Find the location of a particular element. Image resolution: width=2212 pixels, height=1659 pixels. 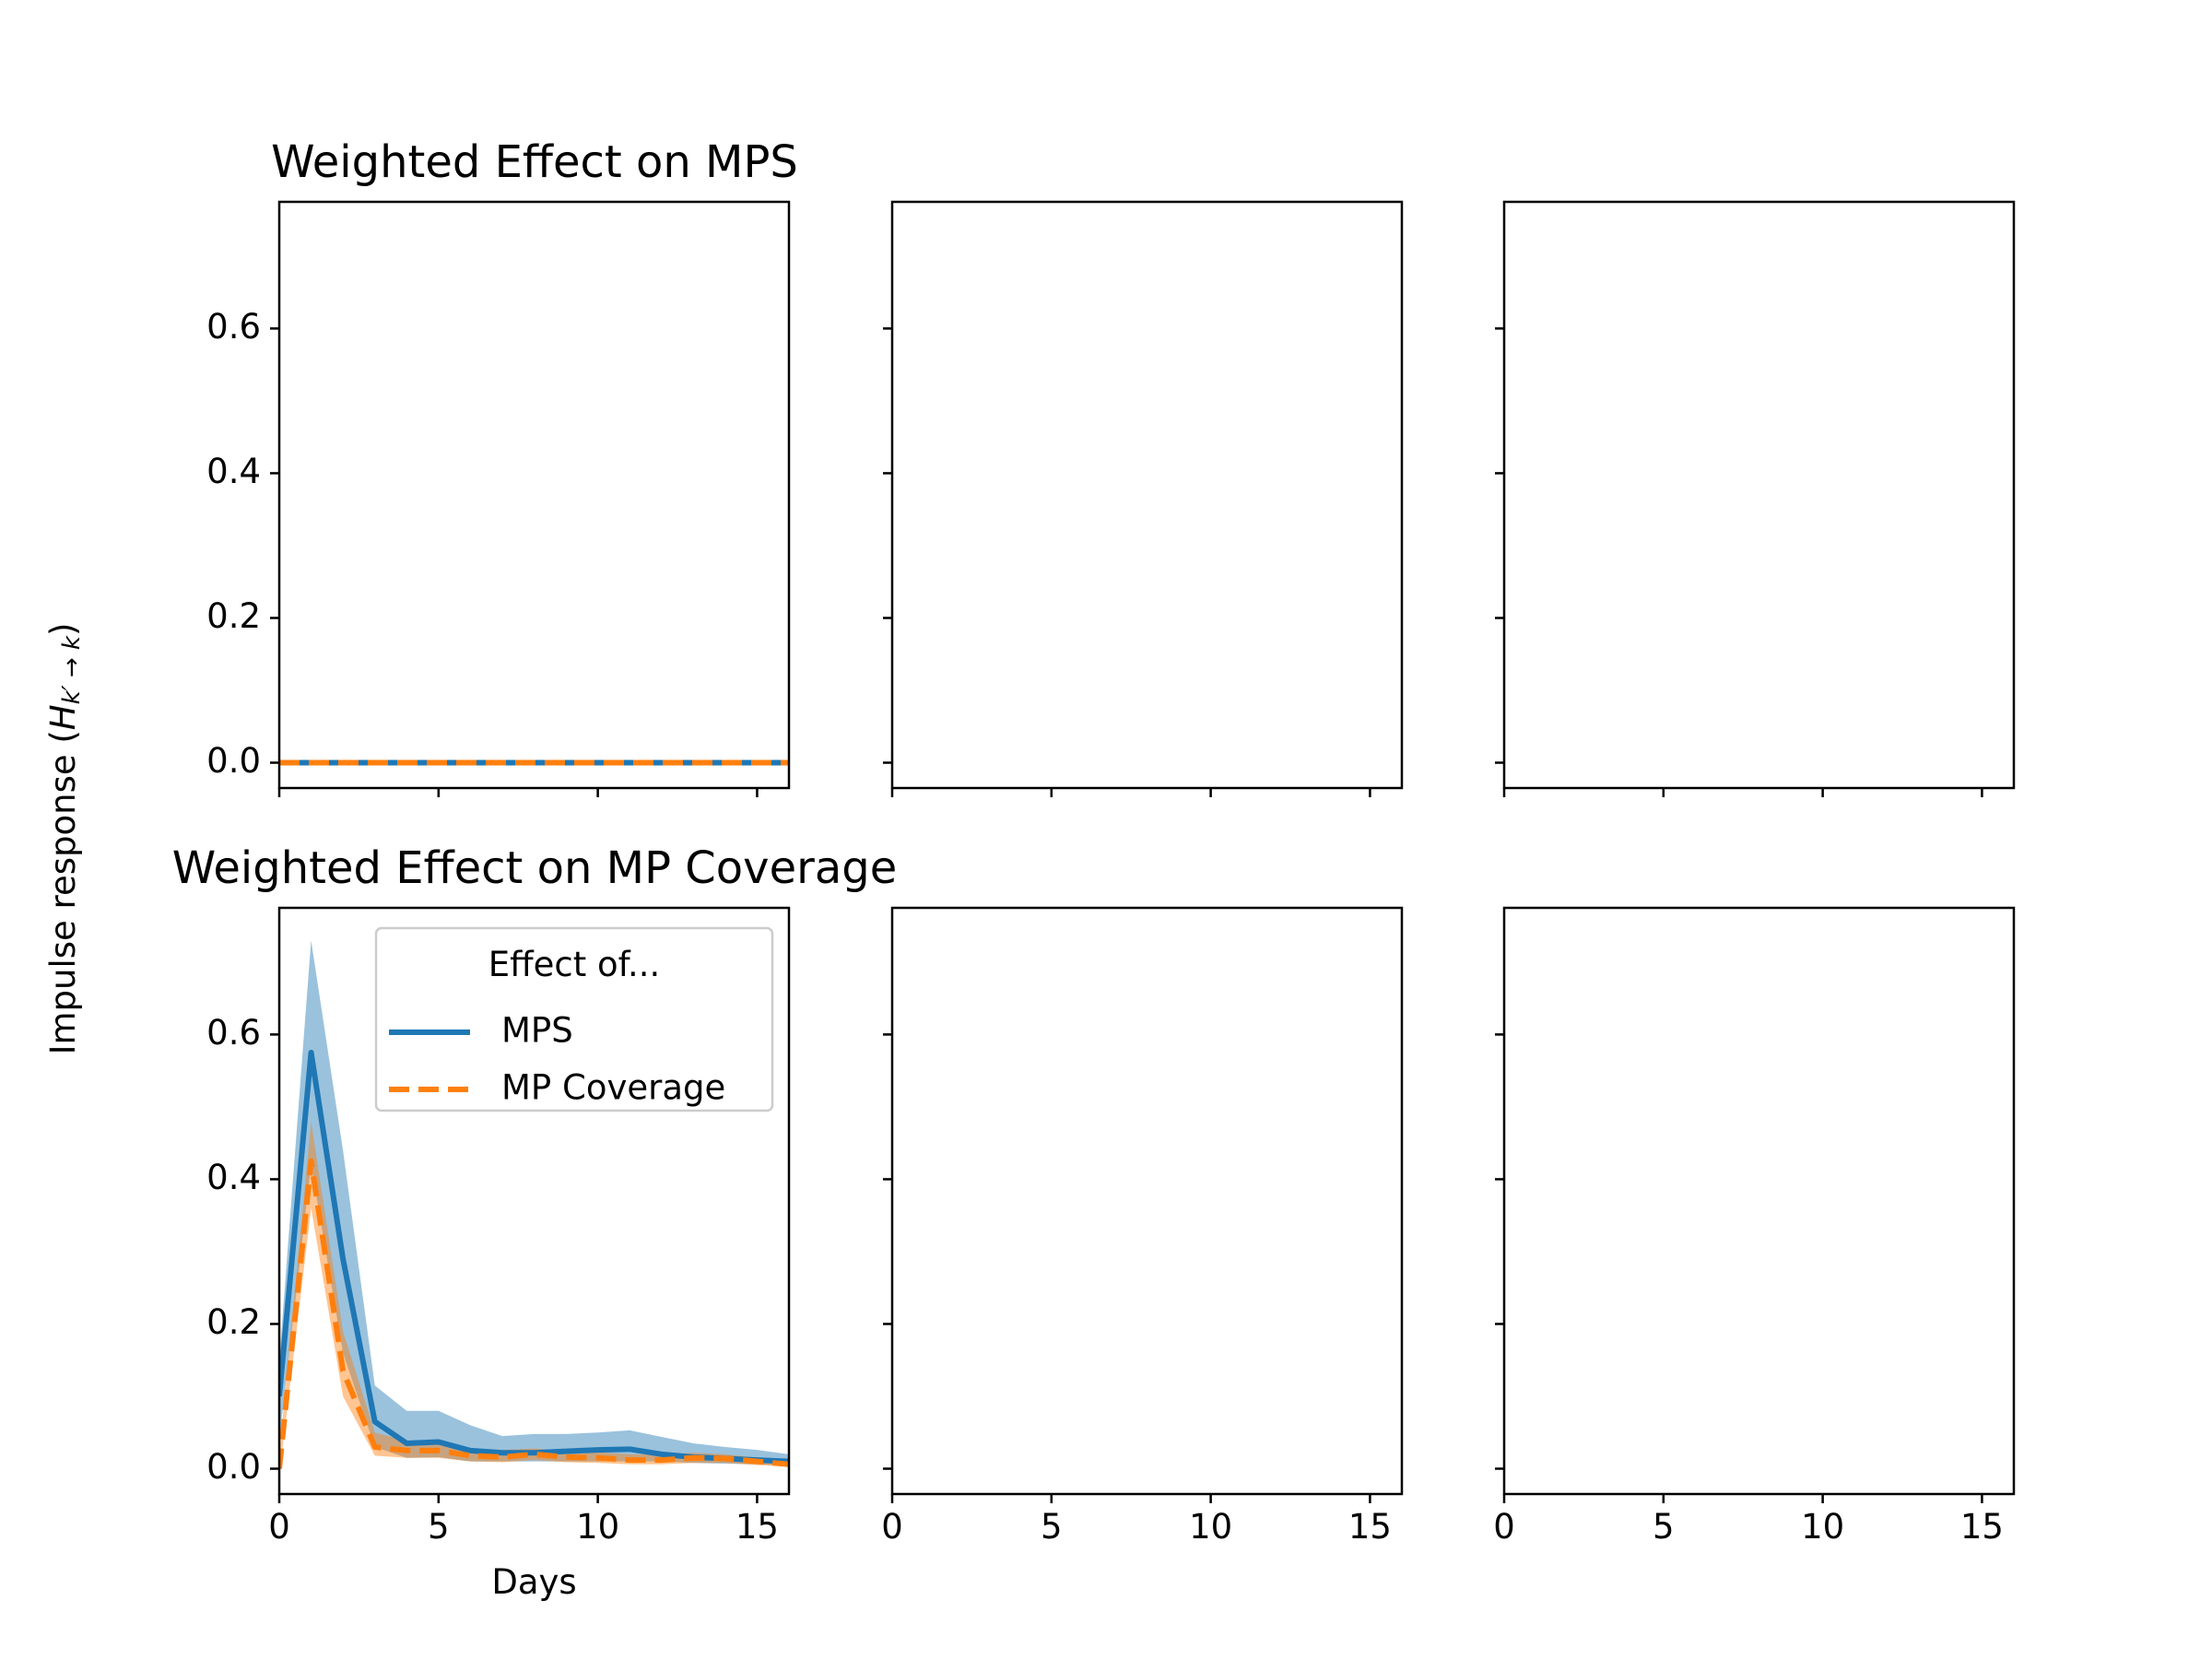

plot-area is located at coordinates (534, 1208).